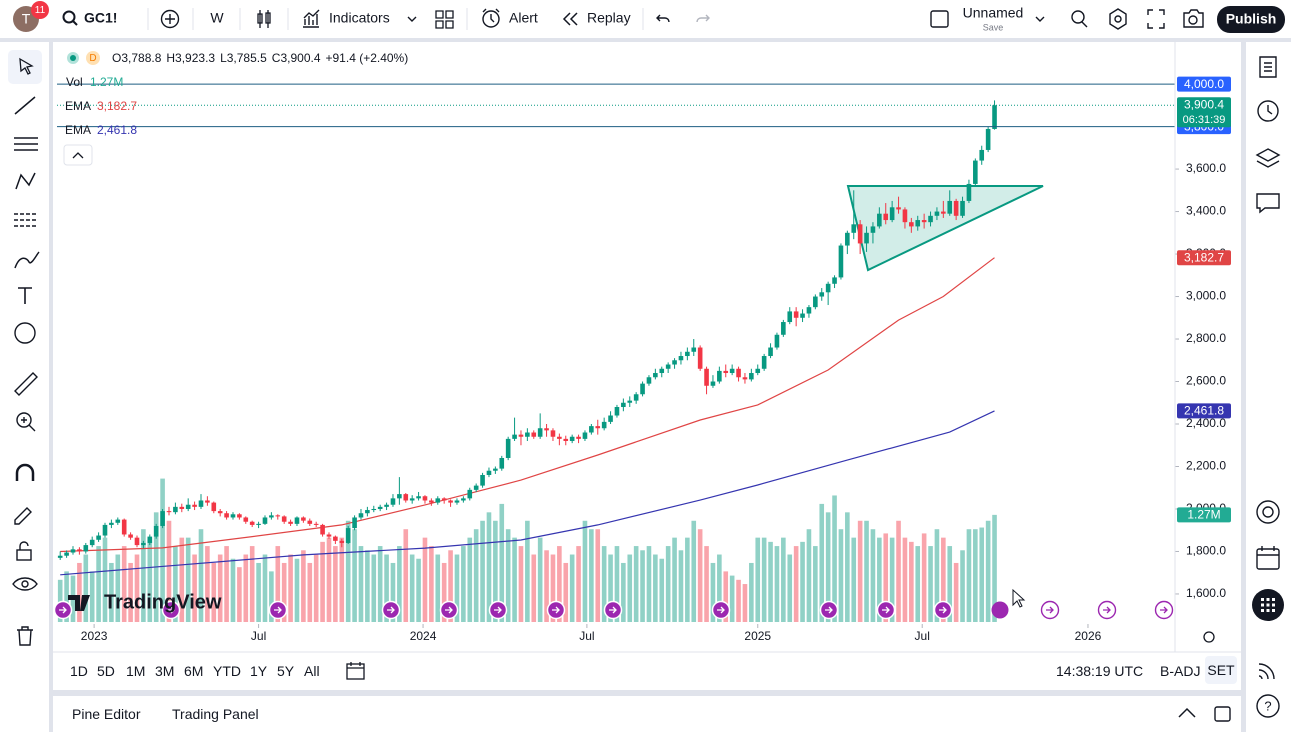 The width and height of the screenshot is (1291, 732). What do you see at coordinates (1222, 714) in the screenshot?
I see `maximize-icon` at bounding box center [1222, 714].